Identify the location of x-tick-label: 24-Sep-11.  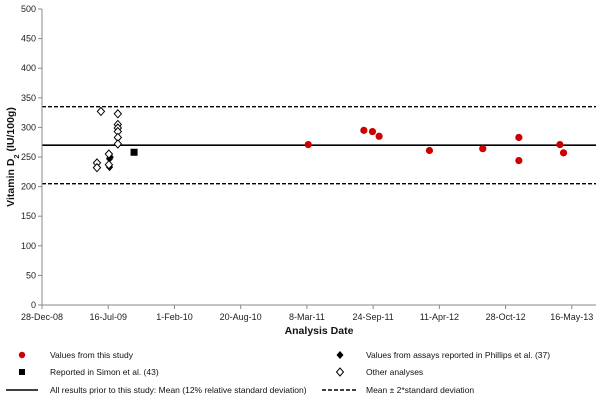
(372, 317).